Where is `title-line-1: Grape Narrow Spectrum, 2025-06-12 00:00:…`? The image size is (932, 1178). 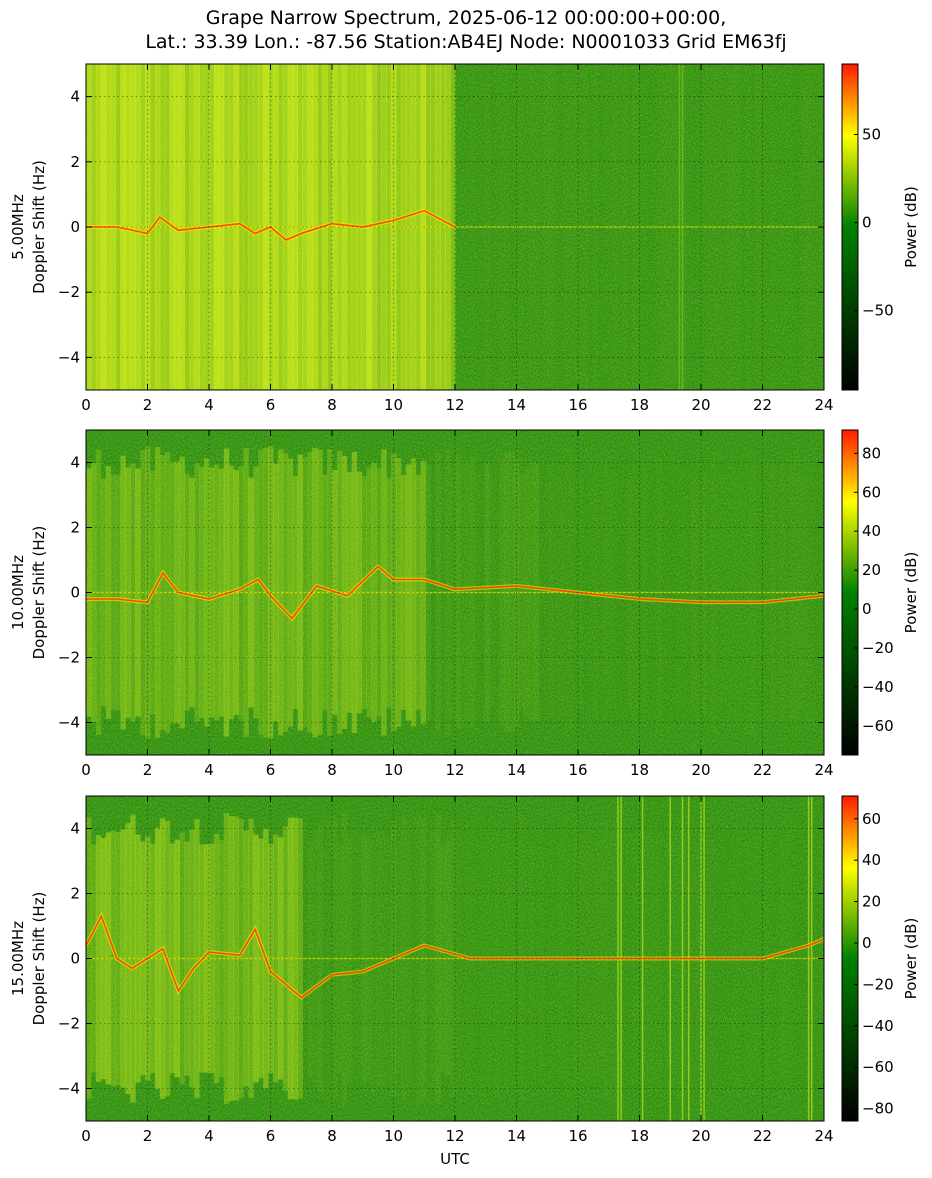
title-line-1: Grape Narrow Spectrum, 2025-06-12 00:00:… is located at coordinates (466, 18).